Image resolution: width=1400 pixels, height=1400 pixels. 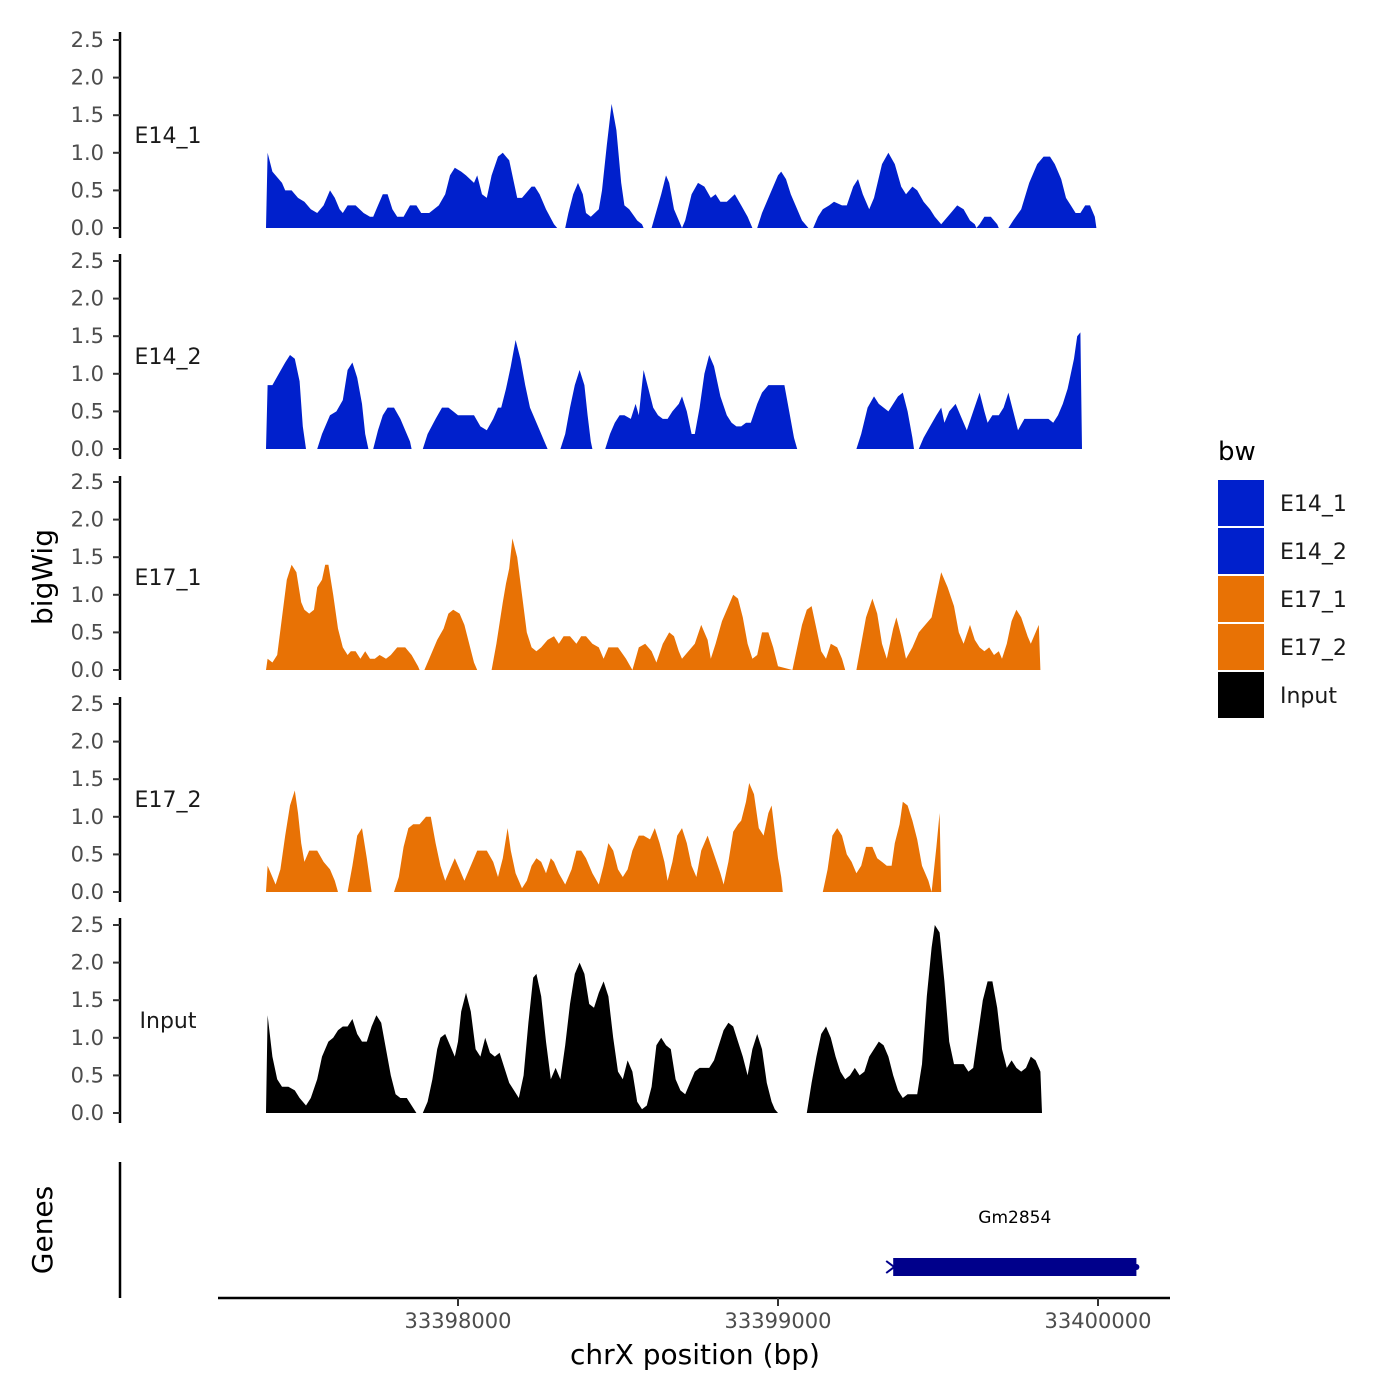 I want to click on gene-body, so click(x=1015, y=1267).